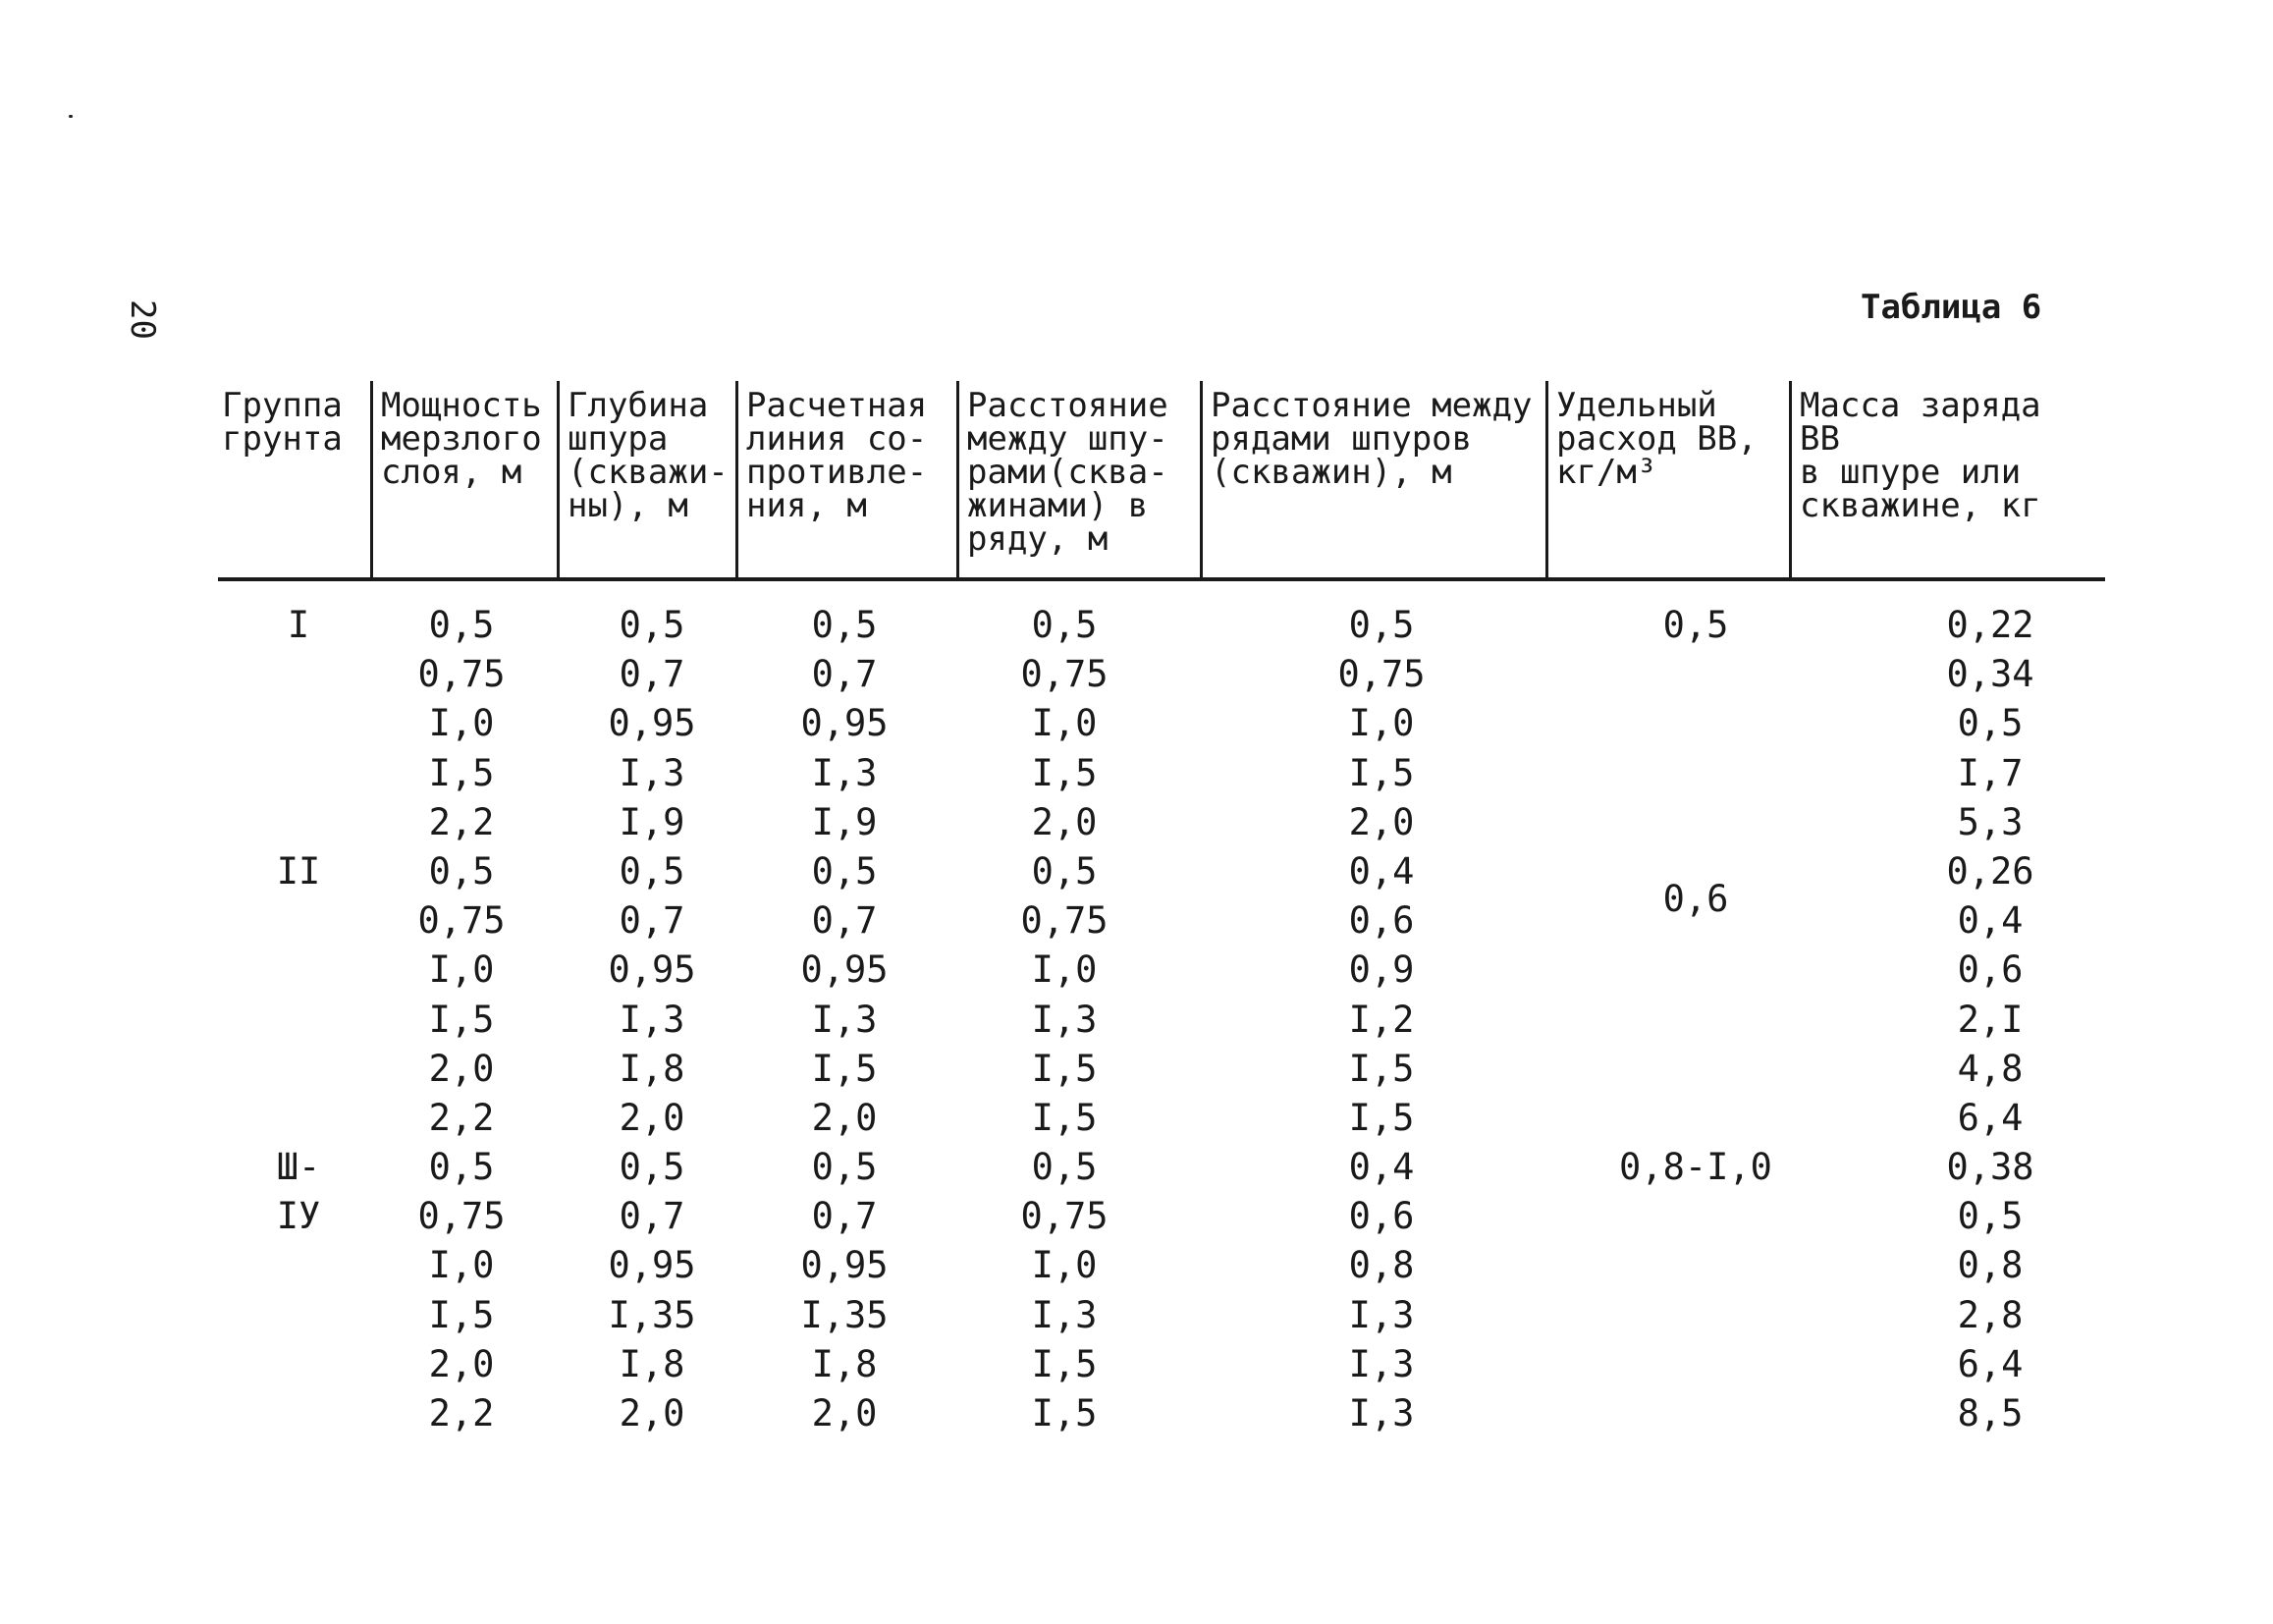 The height and width of the screenshot is (1624, 2273). I want to click on cell-resistance: I,5, so click(844, 1068).